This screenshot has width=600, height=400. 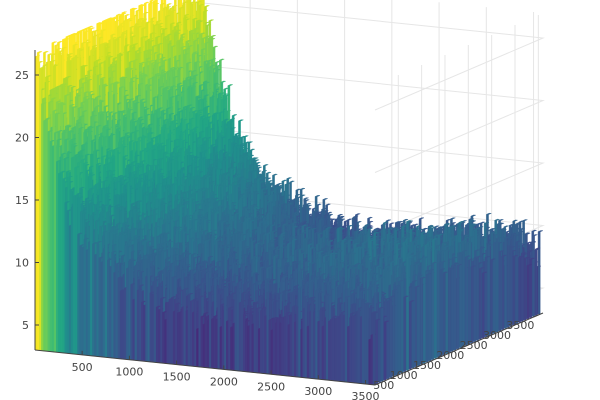 What do you see at coordinates (540, 272) in the screenshot?
I see `surface-patch` at bounding box center [540, 272].